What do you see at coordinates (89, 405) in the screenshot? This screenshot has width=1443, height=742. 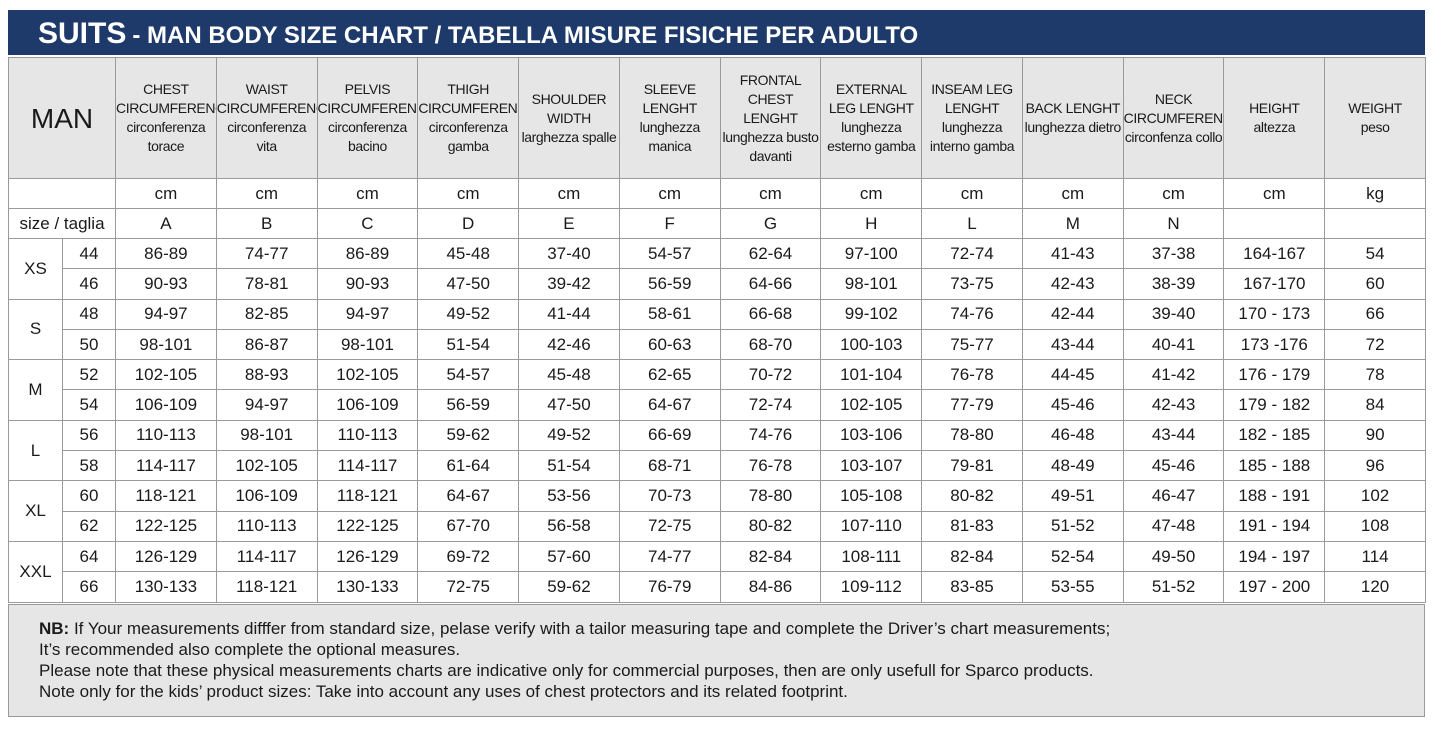 I see `size-number: 54` at bounding box center [89, 405].